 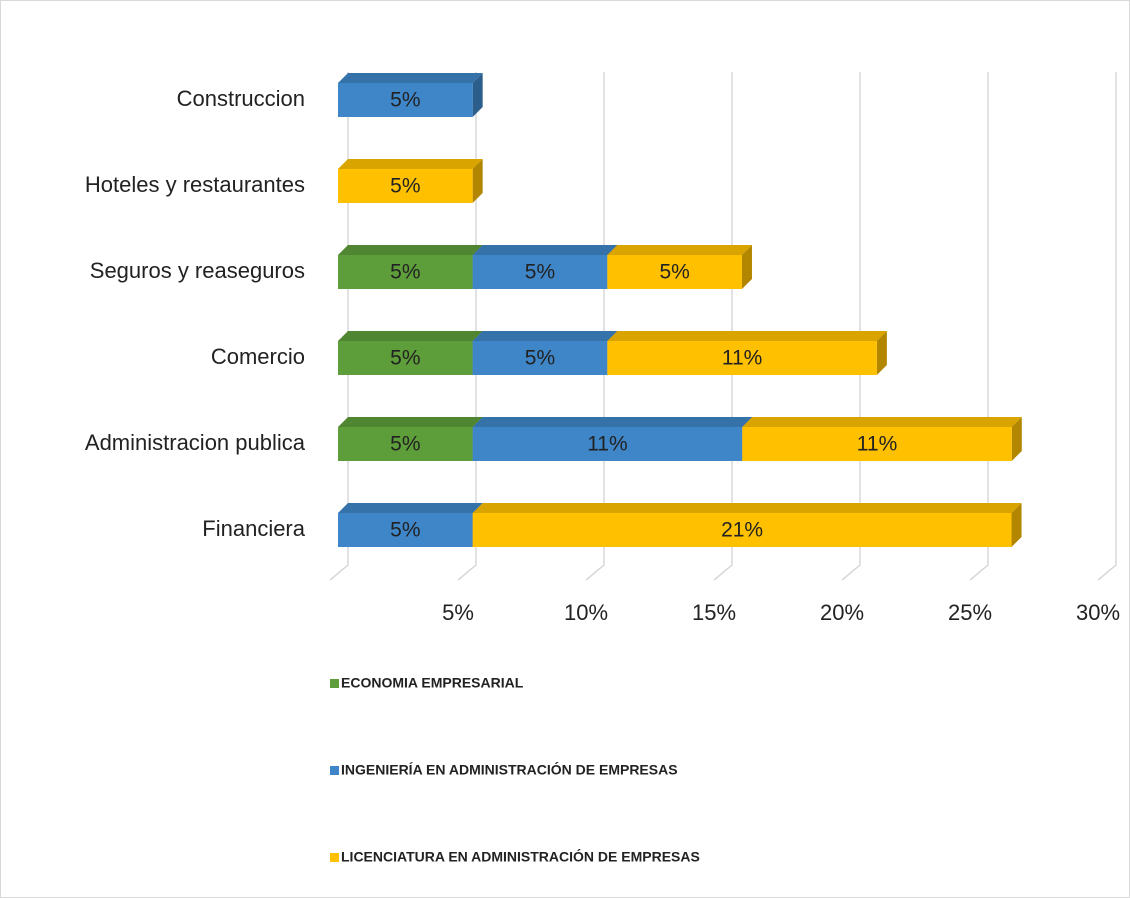 I want to click on category-label: Construccion, so click(x=241, y=98).